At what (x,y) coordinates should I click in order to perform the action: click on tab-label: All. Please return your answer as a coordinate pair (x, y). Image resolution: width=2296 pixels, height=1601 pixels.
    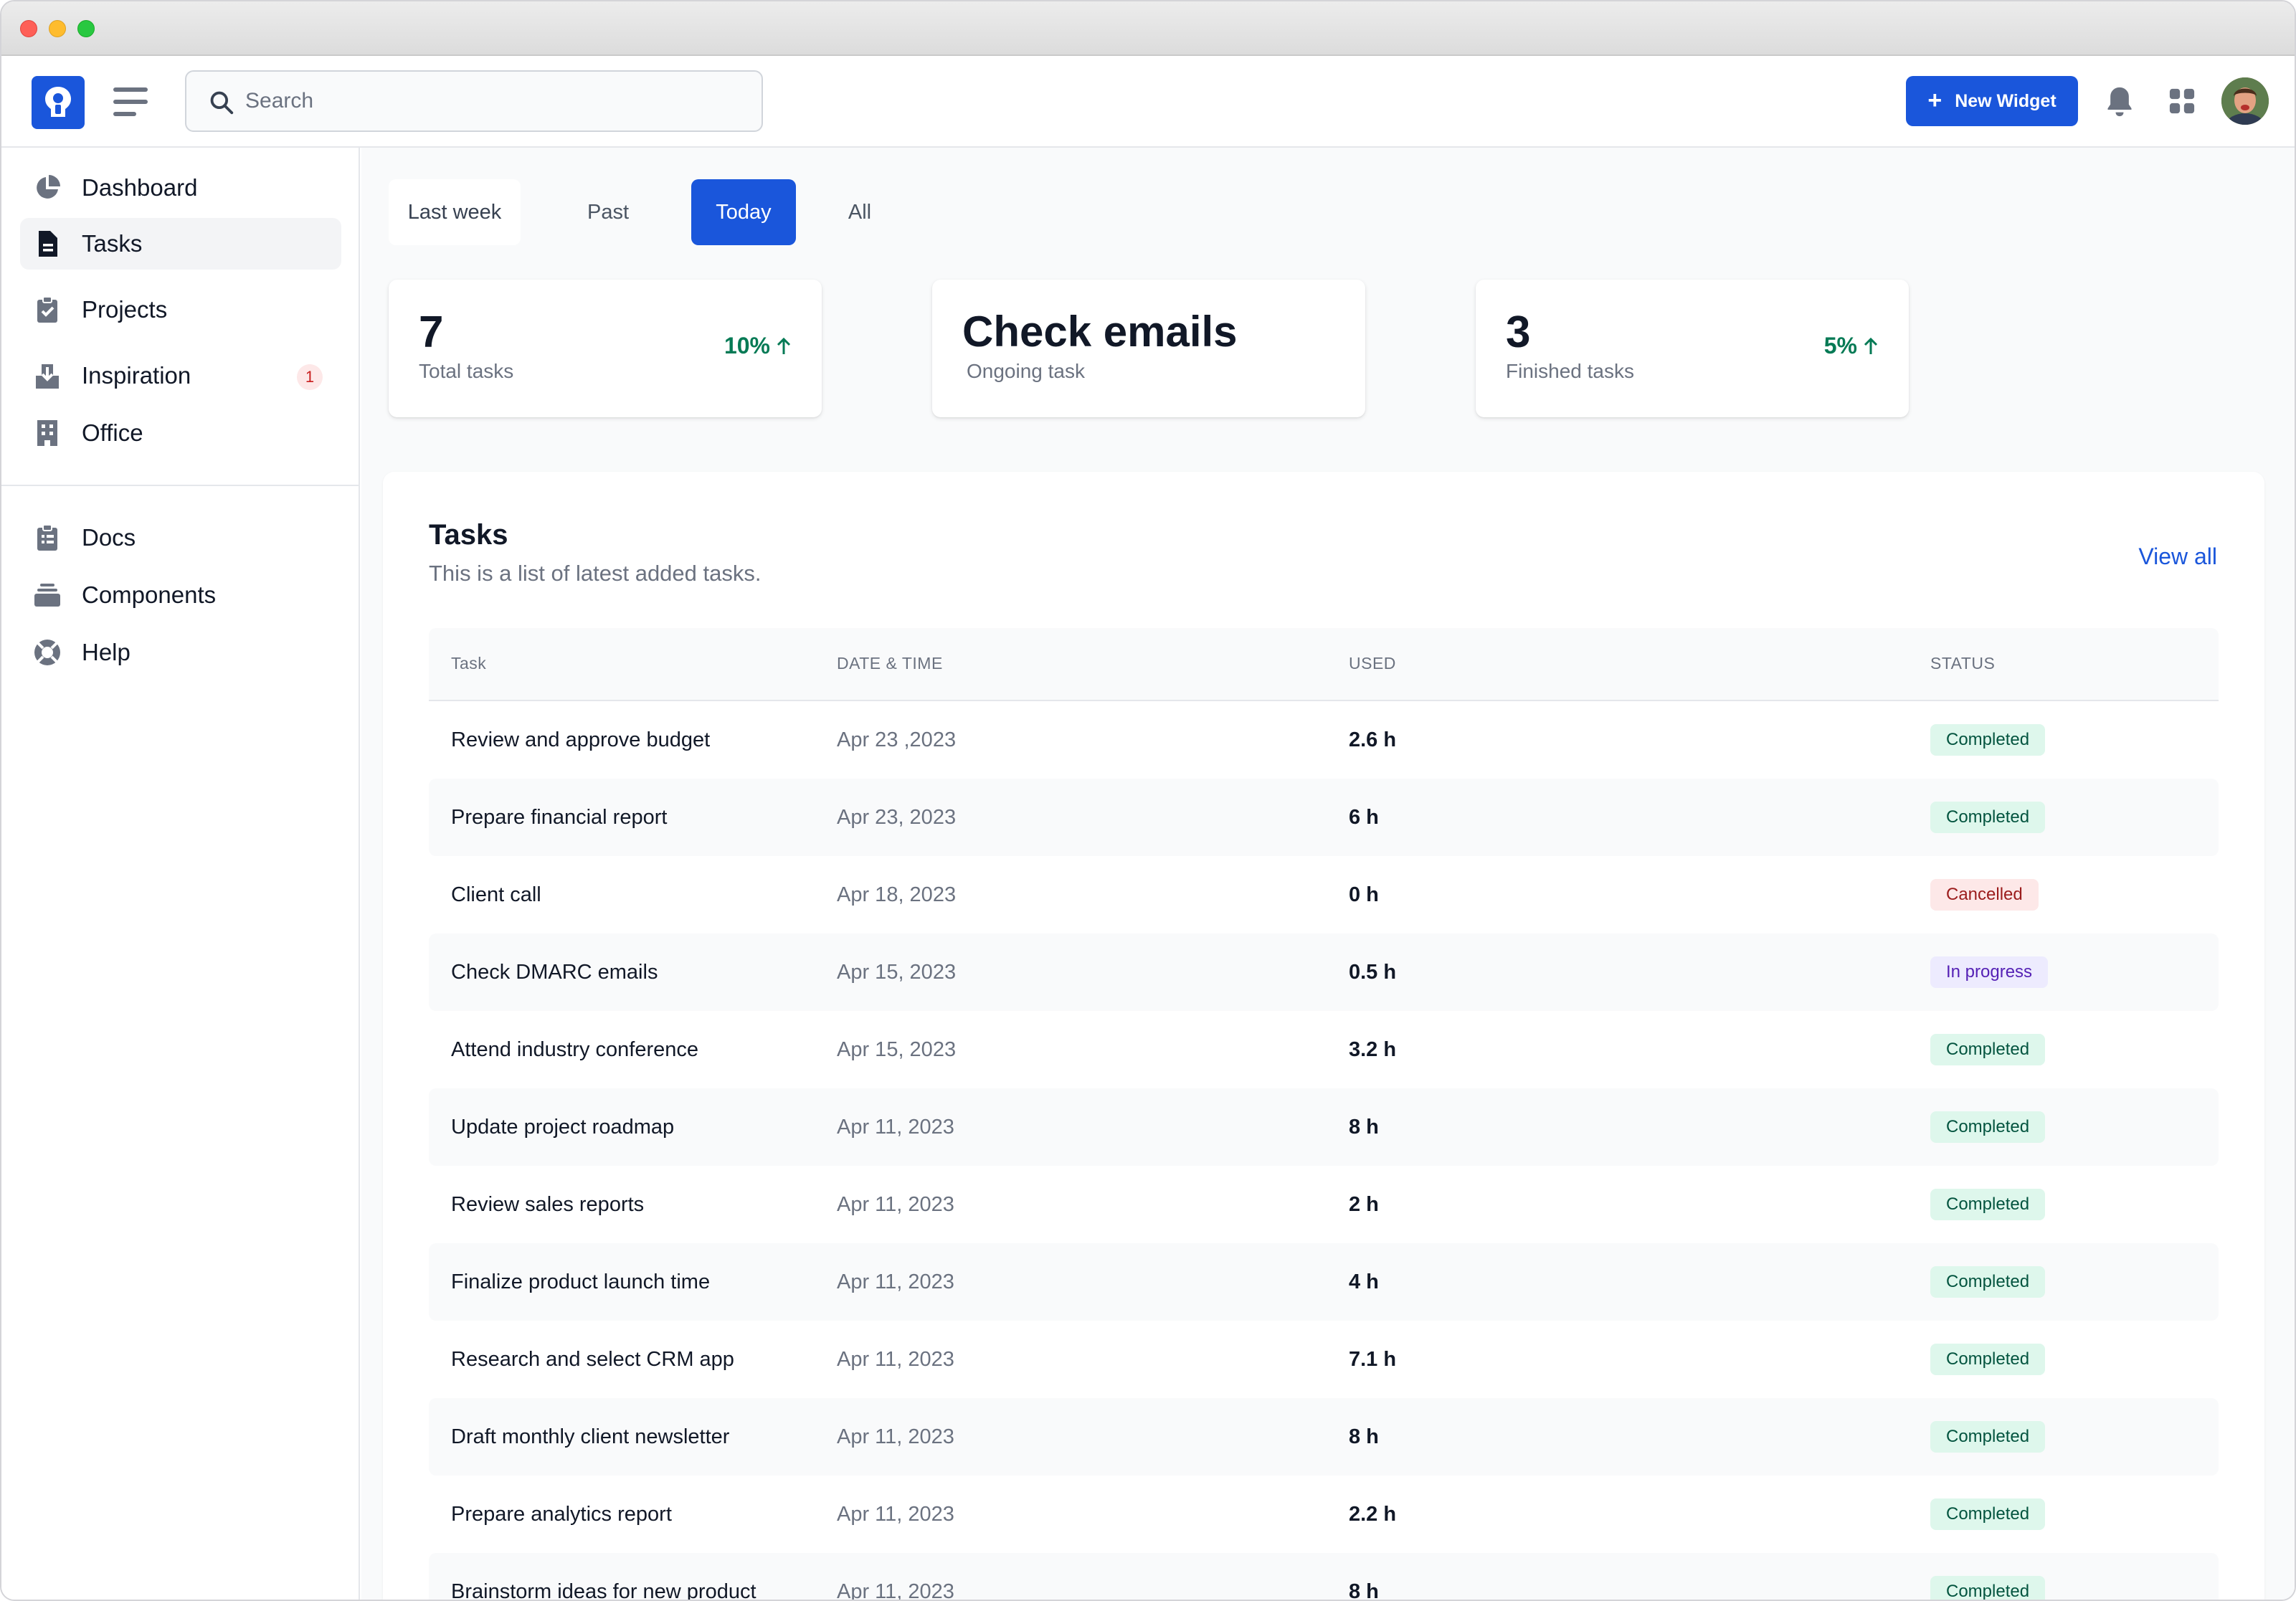
    Looking at the image, I should click on (860, 212).